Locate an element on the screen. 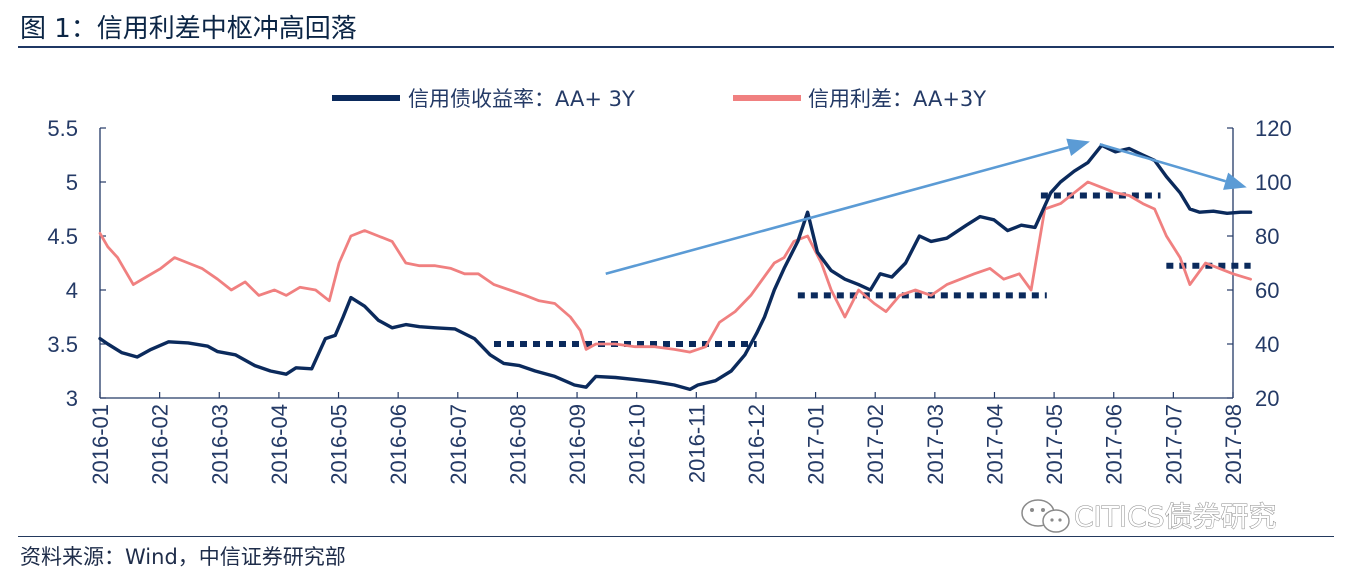 The image size is (1352, 575). x-tick-label: 2016-07 is located at coordinates (458, 444).